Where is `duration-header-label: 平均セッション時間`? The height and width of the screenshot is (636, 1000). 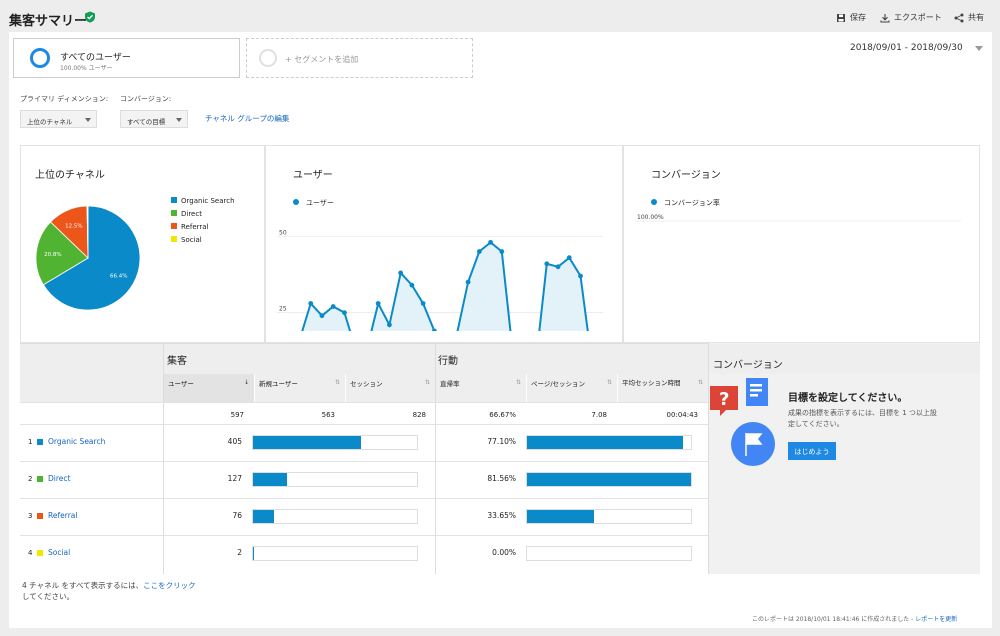 duration-header-label: 平均セッション時間 is located at coordinates (651, 383).